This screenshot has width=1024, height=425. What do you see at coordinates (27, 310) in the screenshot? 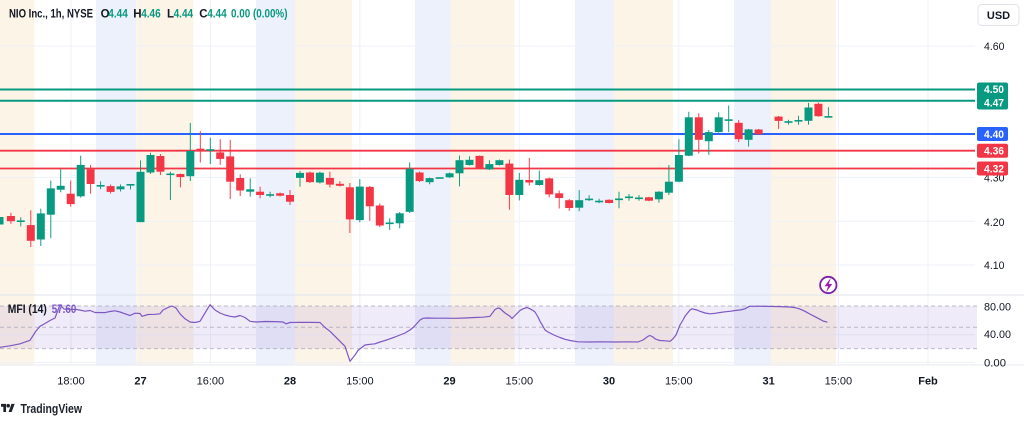
I see `svg-text: MFI (14)` at bounding box center [27, 310].